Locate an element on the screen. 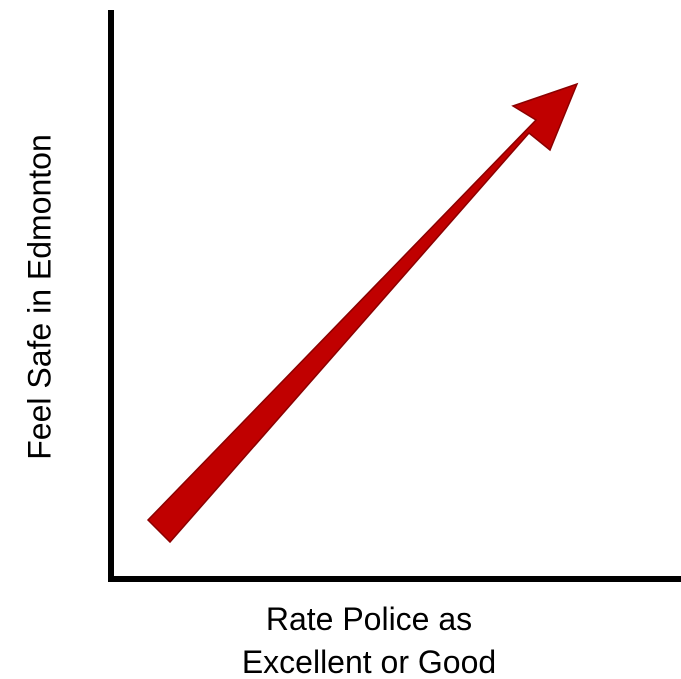  x-axis-label-line1: Rate Police as is located at coordinates (369, 619).